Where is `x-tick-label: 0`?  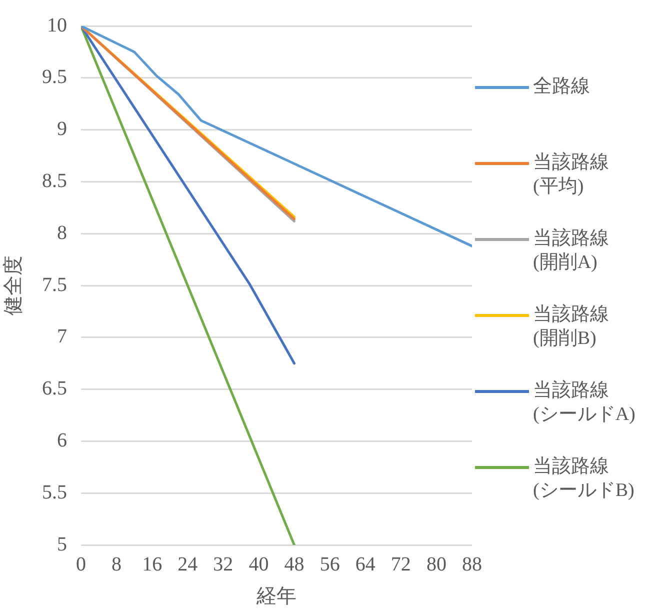
x-tick-label: 0 is located at coordinates (81, 564).